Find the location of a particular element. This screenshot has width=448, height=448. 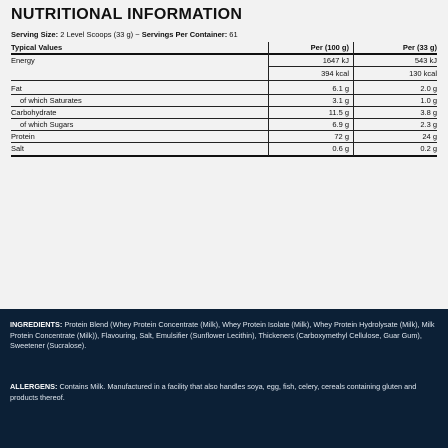

row-value-per-serving: 0.2 g is located at coordinates (428, 148).